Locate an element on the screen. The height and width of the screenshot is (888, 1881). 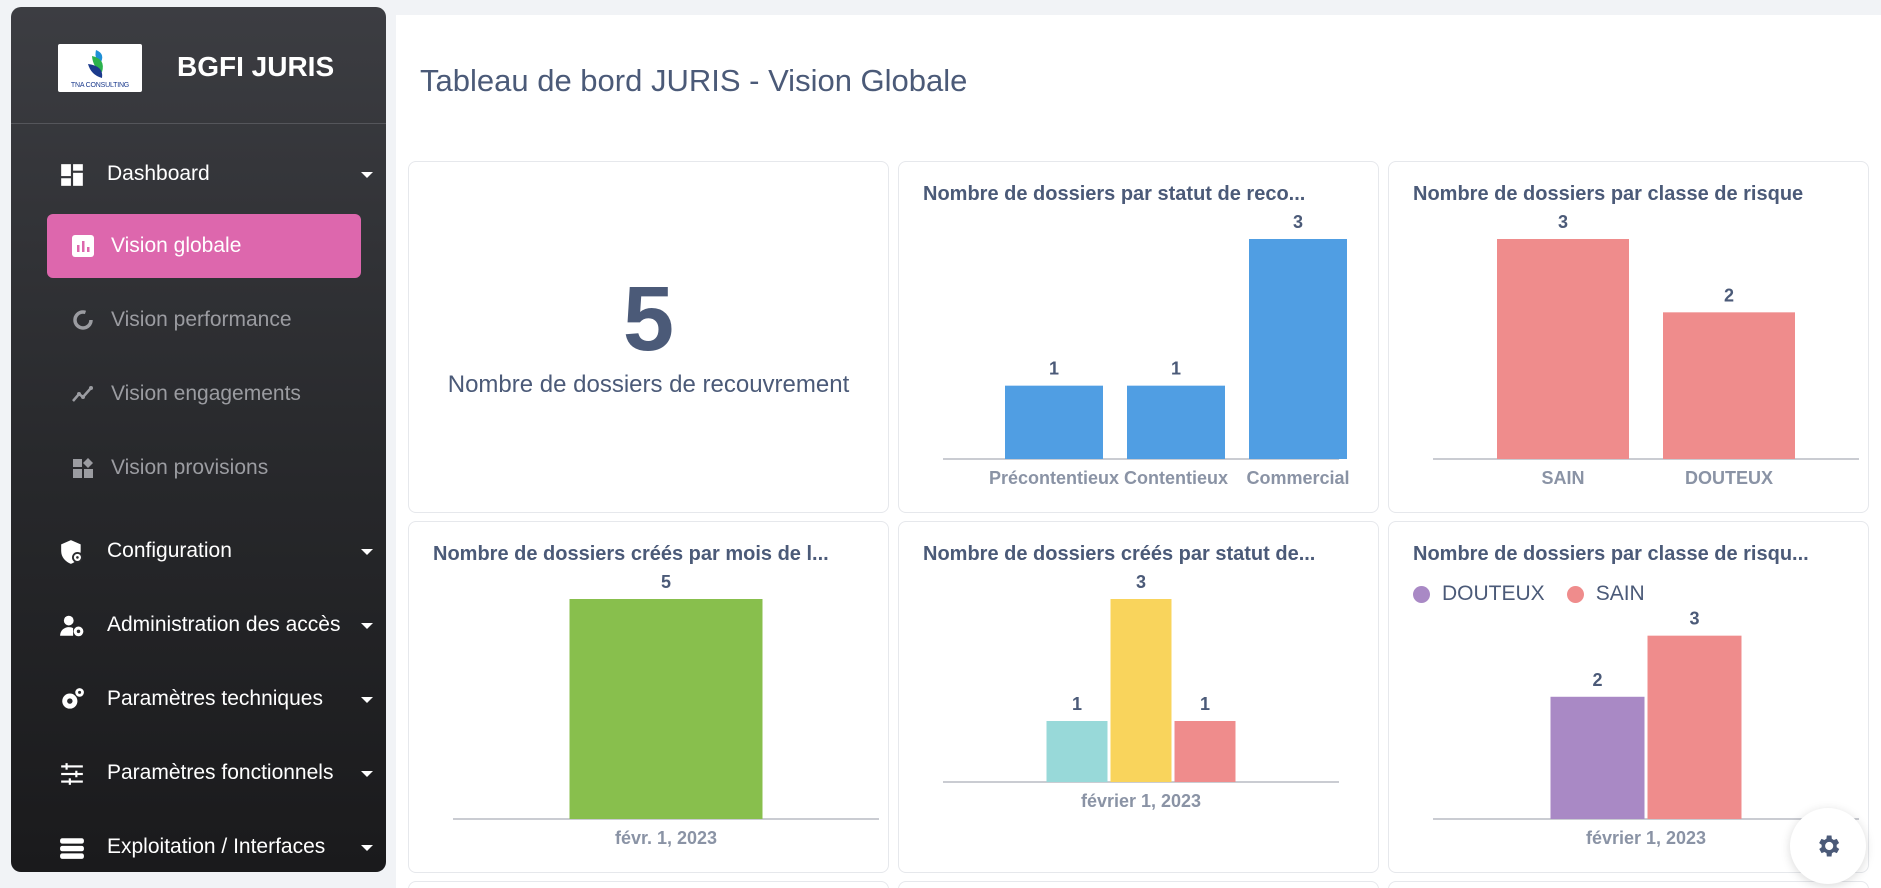
sidebar-subitem-vision-engagements: Vision engagements is located at coordinates (204, 394).